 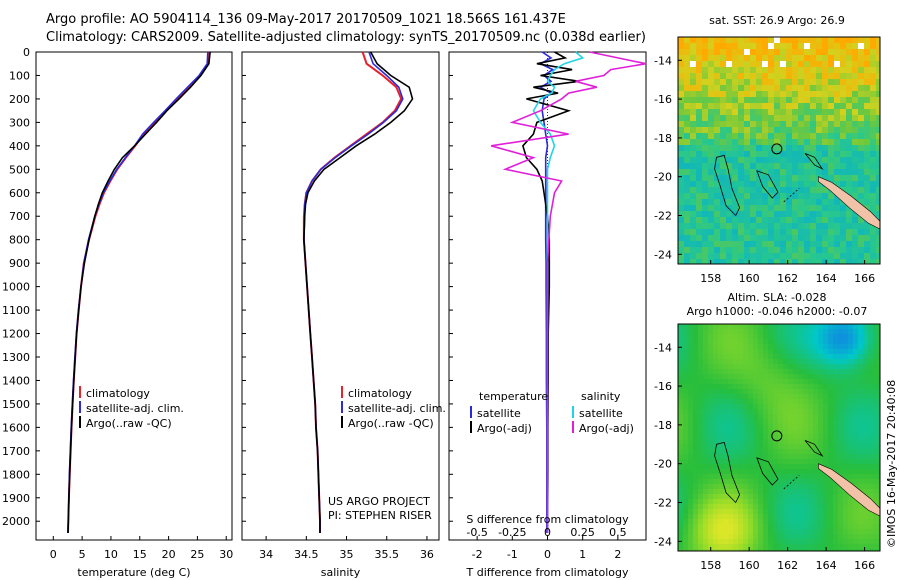 What do you see at coordinates (82, 554) in the screenshot?
I see `x-tick-label: 5` at bounding box center [82, 554].